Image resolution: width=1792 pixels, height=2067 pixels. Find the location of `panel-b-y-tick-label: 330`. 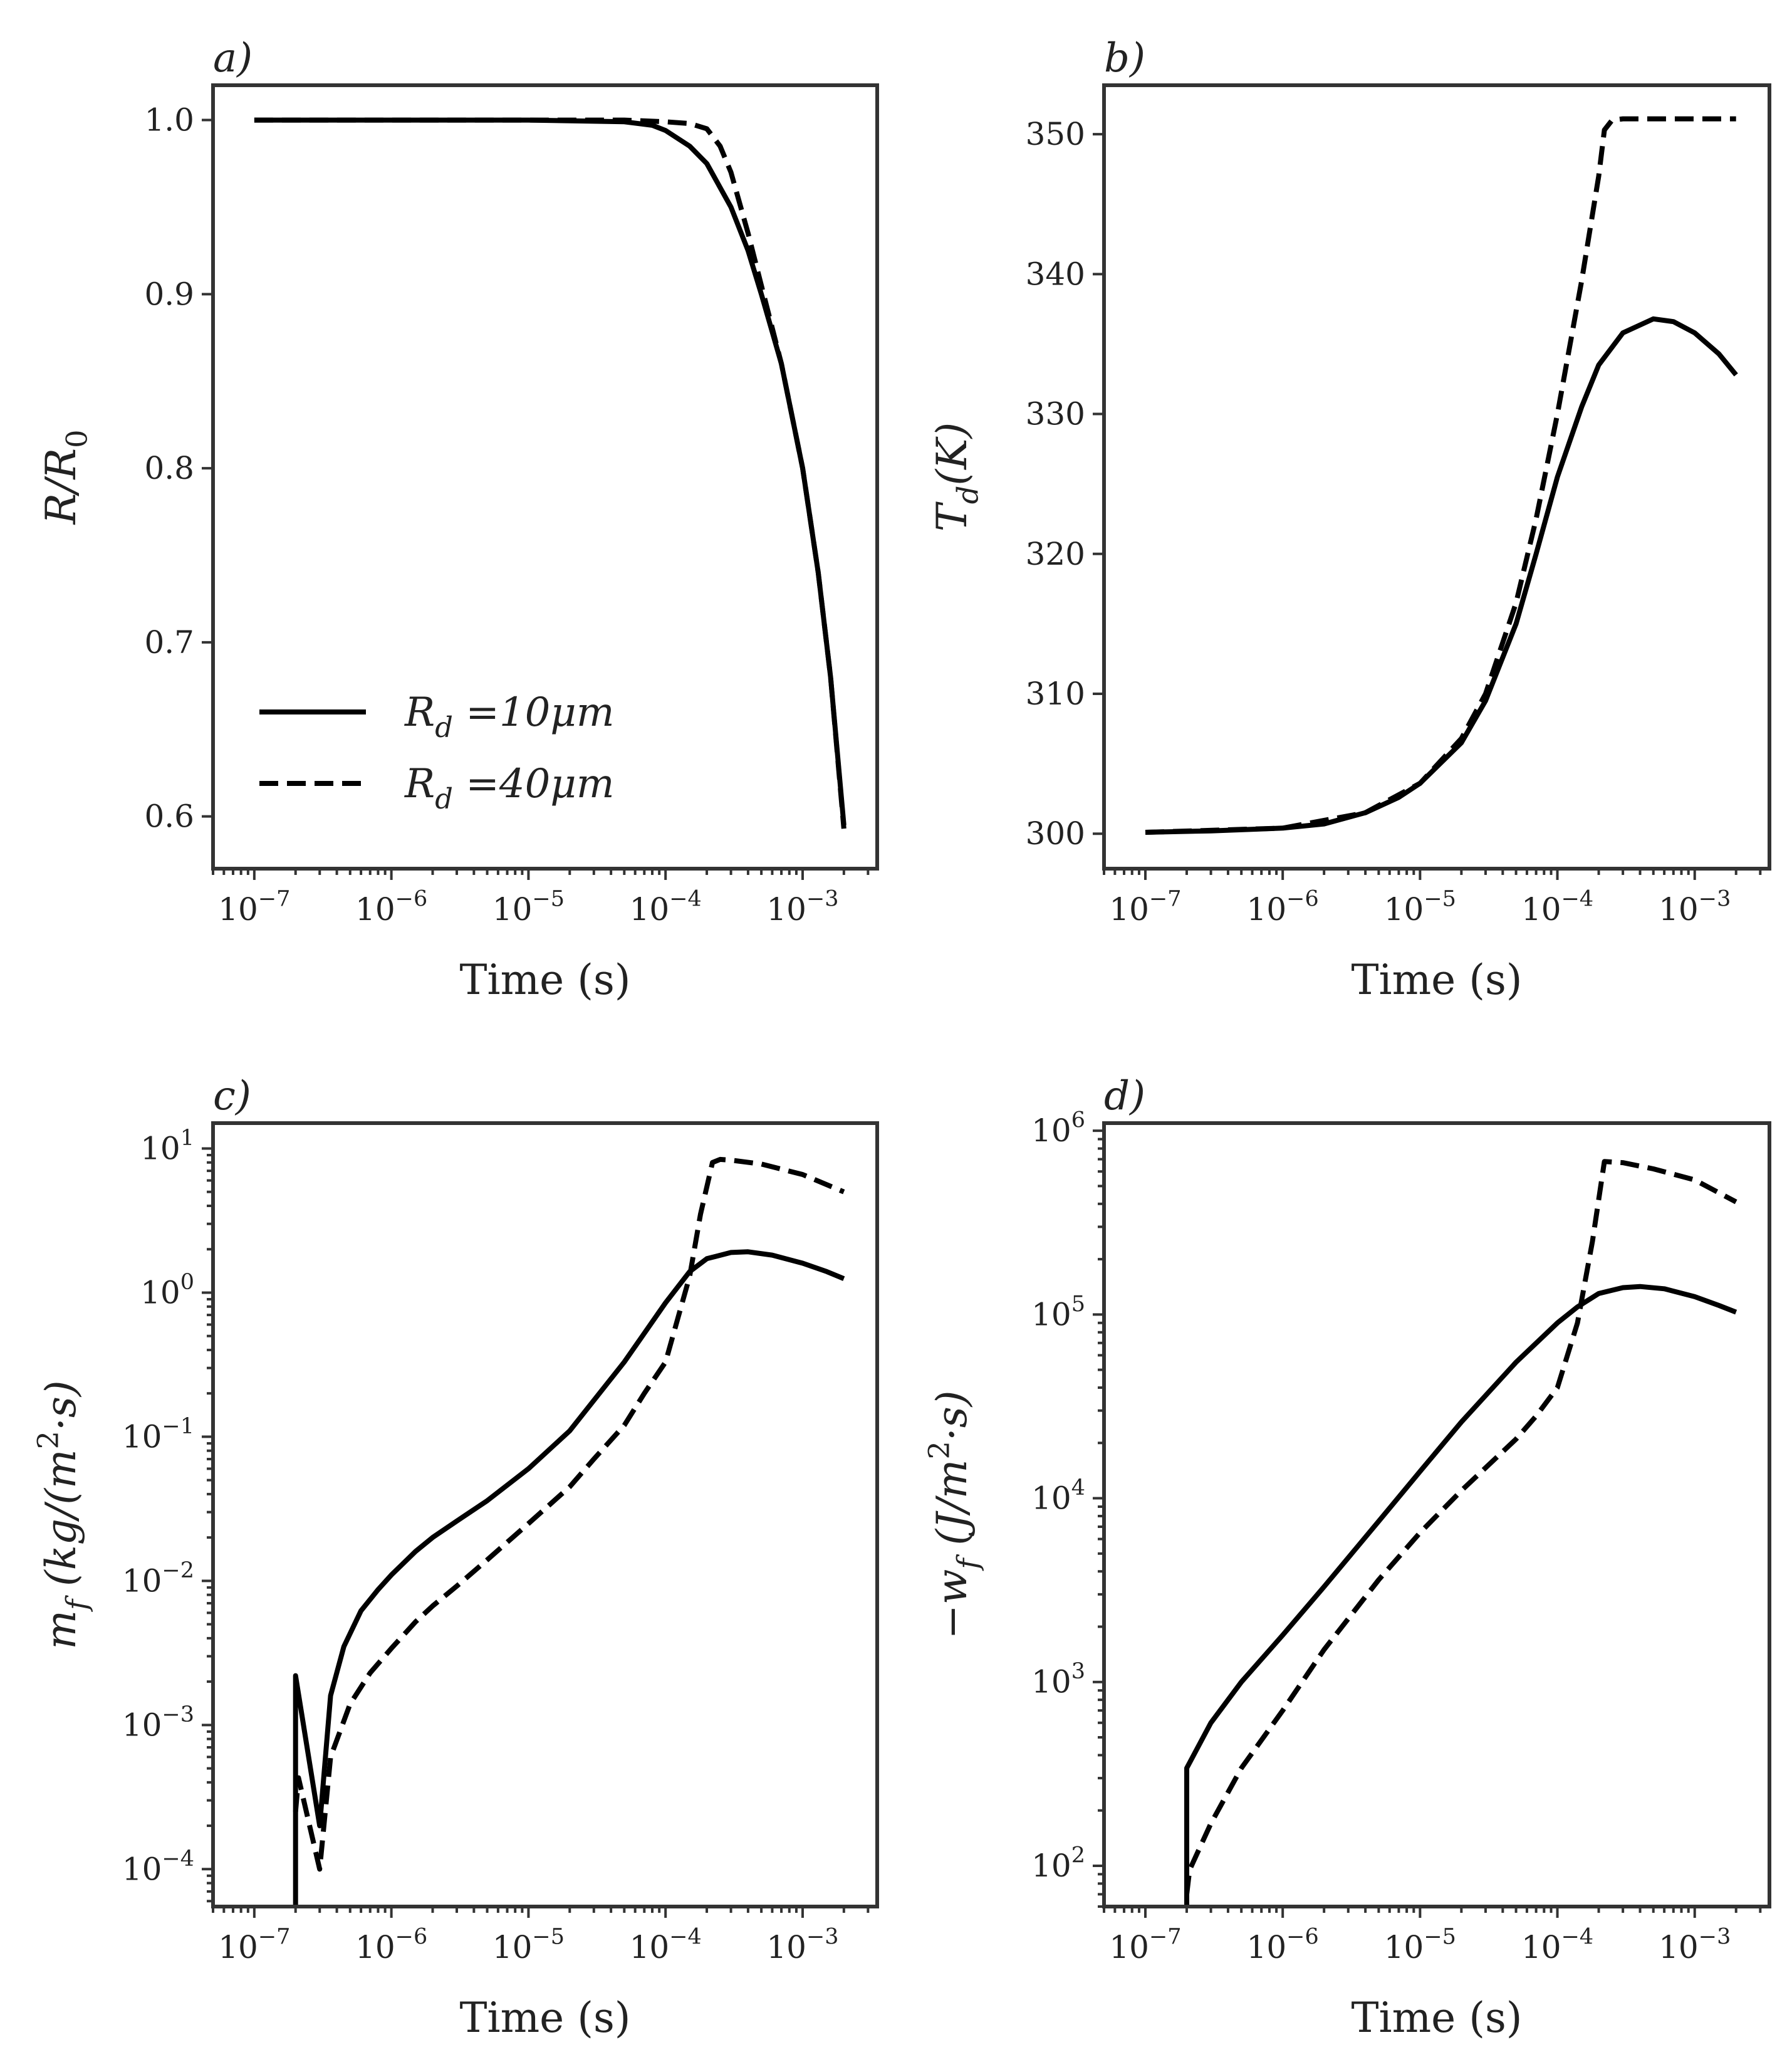

panel-b-y-tick-label: 330 is located at coordinates (1055, 414).